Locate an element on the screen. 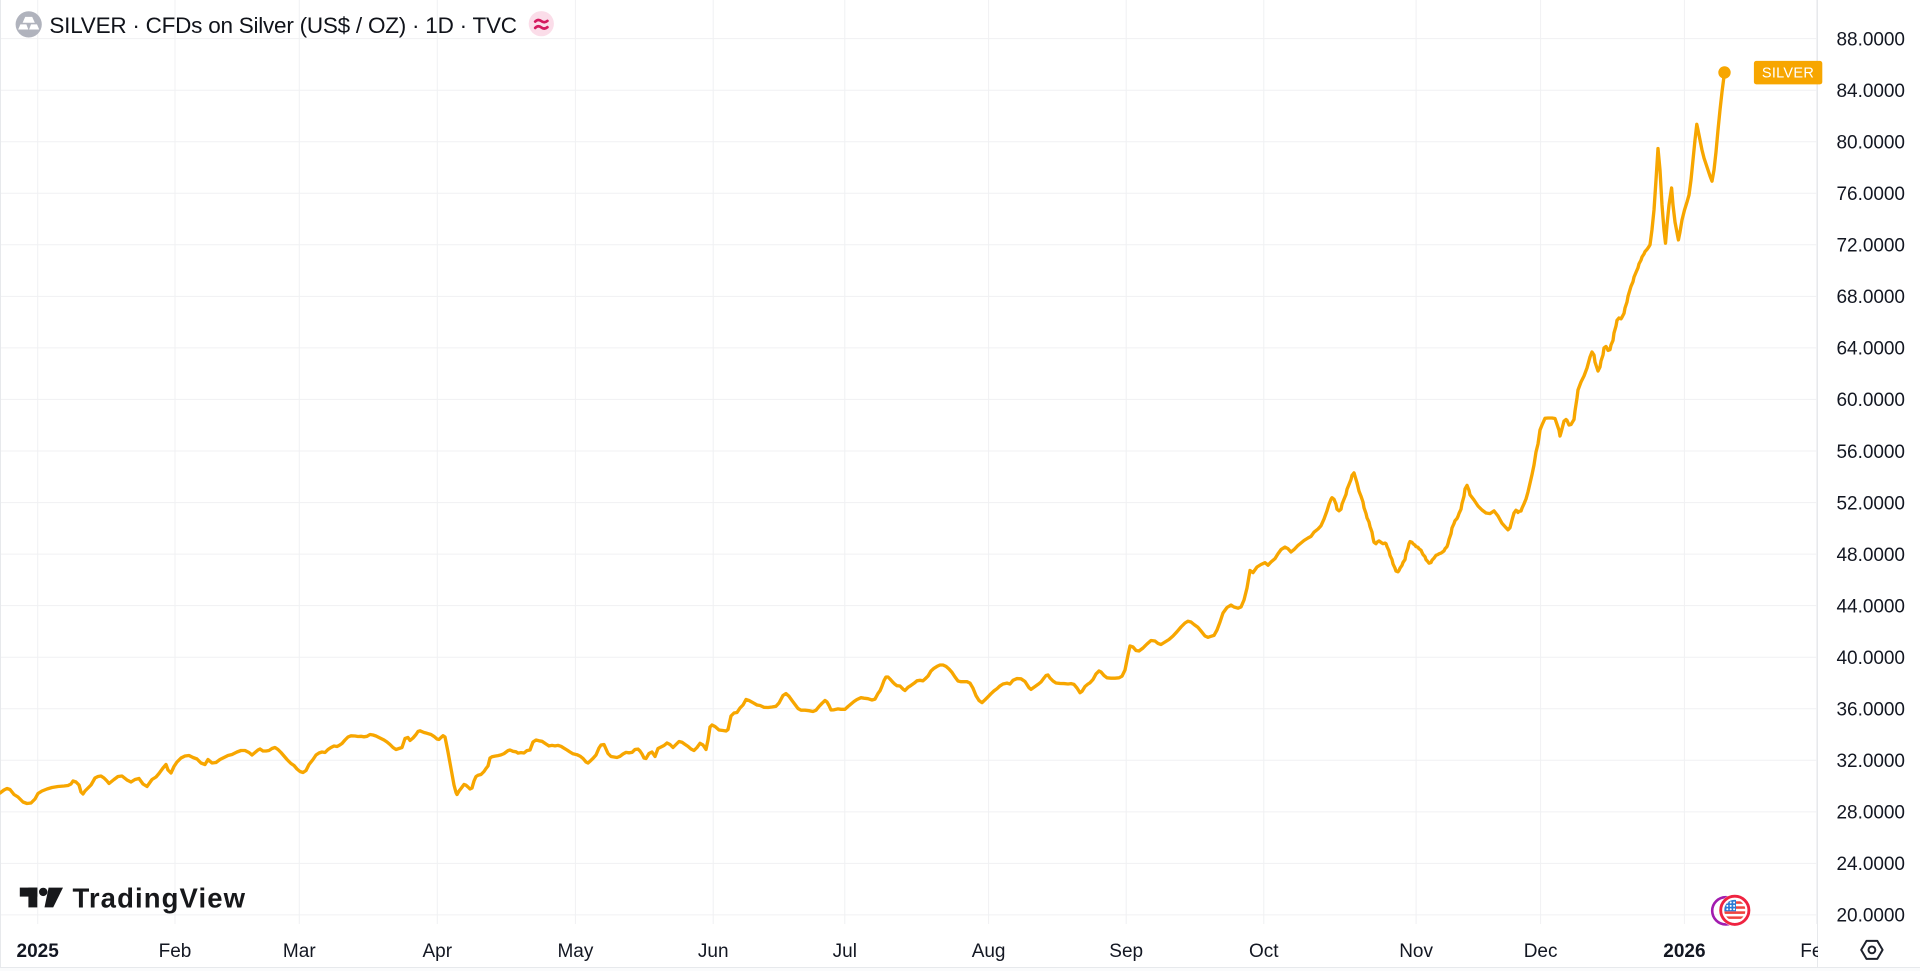 The height and width of the screenshot is (971, 1920). svg-text: Dec is located at coordinates (1541, 951).